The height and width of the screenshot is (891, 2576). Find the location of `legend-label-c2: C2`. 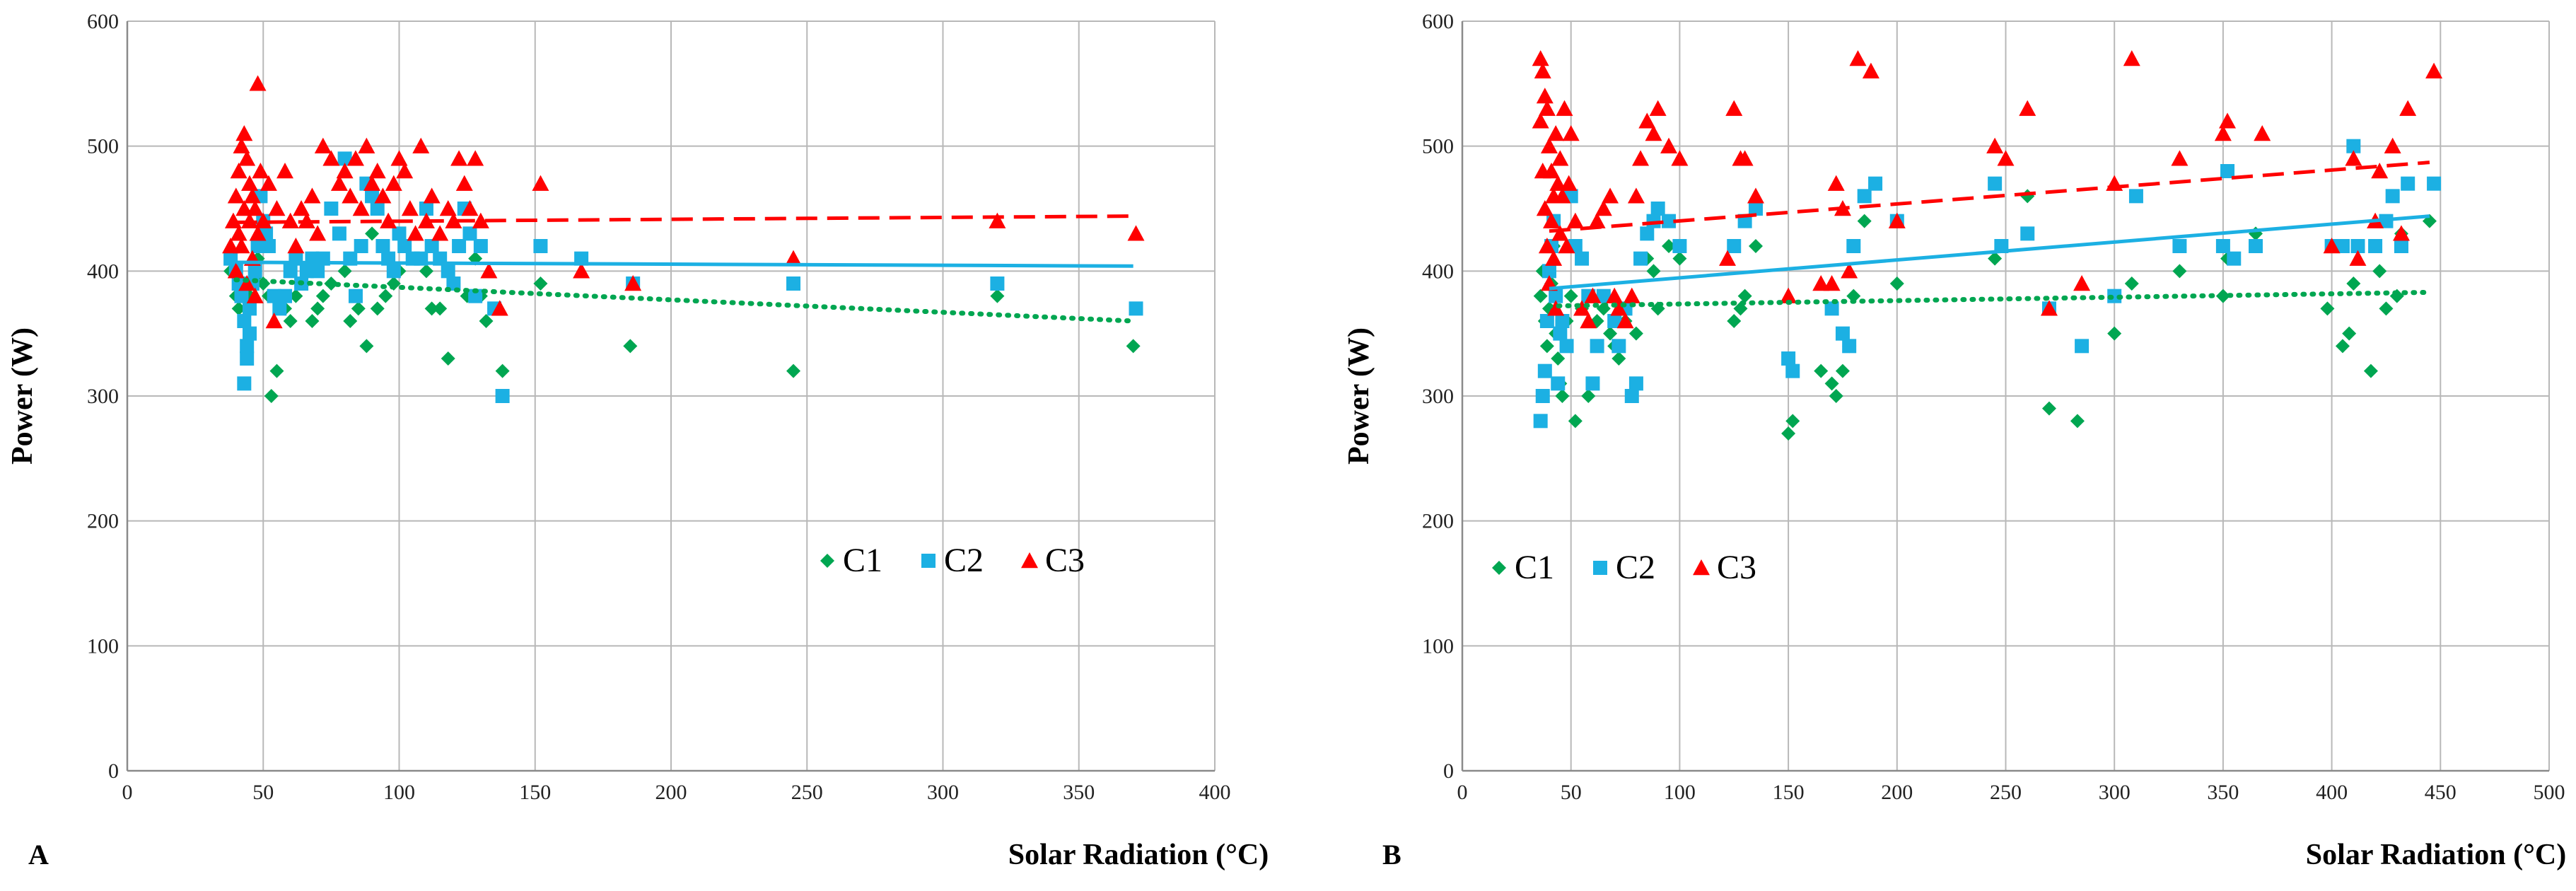

legend-label-c2: C2 is located at coordinates (1636, 567).